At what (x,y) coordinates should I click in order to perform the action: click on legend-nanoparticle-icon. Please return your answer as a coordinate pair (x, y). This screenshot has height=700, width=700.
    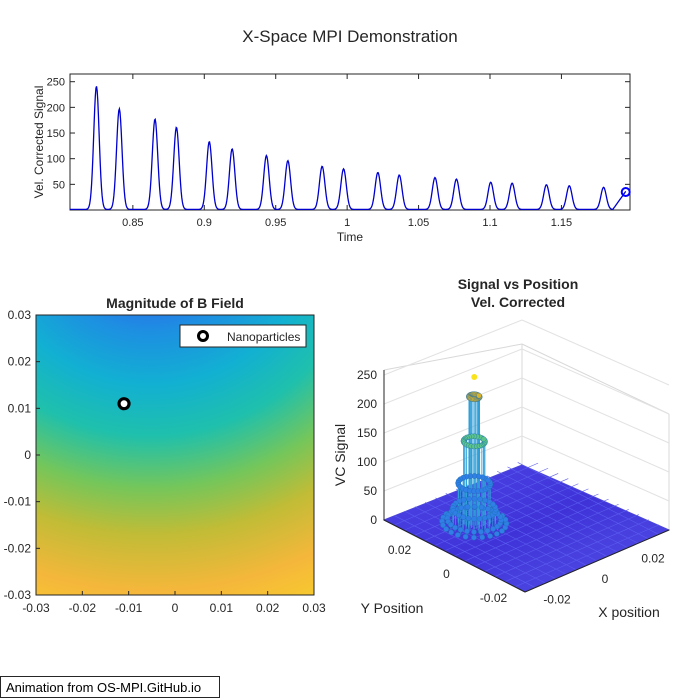
    Looking at the image, I should click on (203, 336).